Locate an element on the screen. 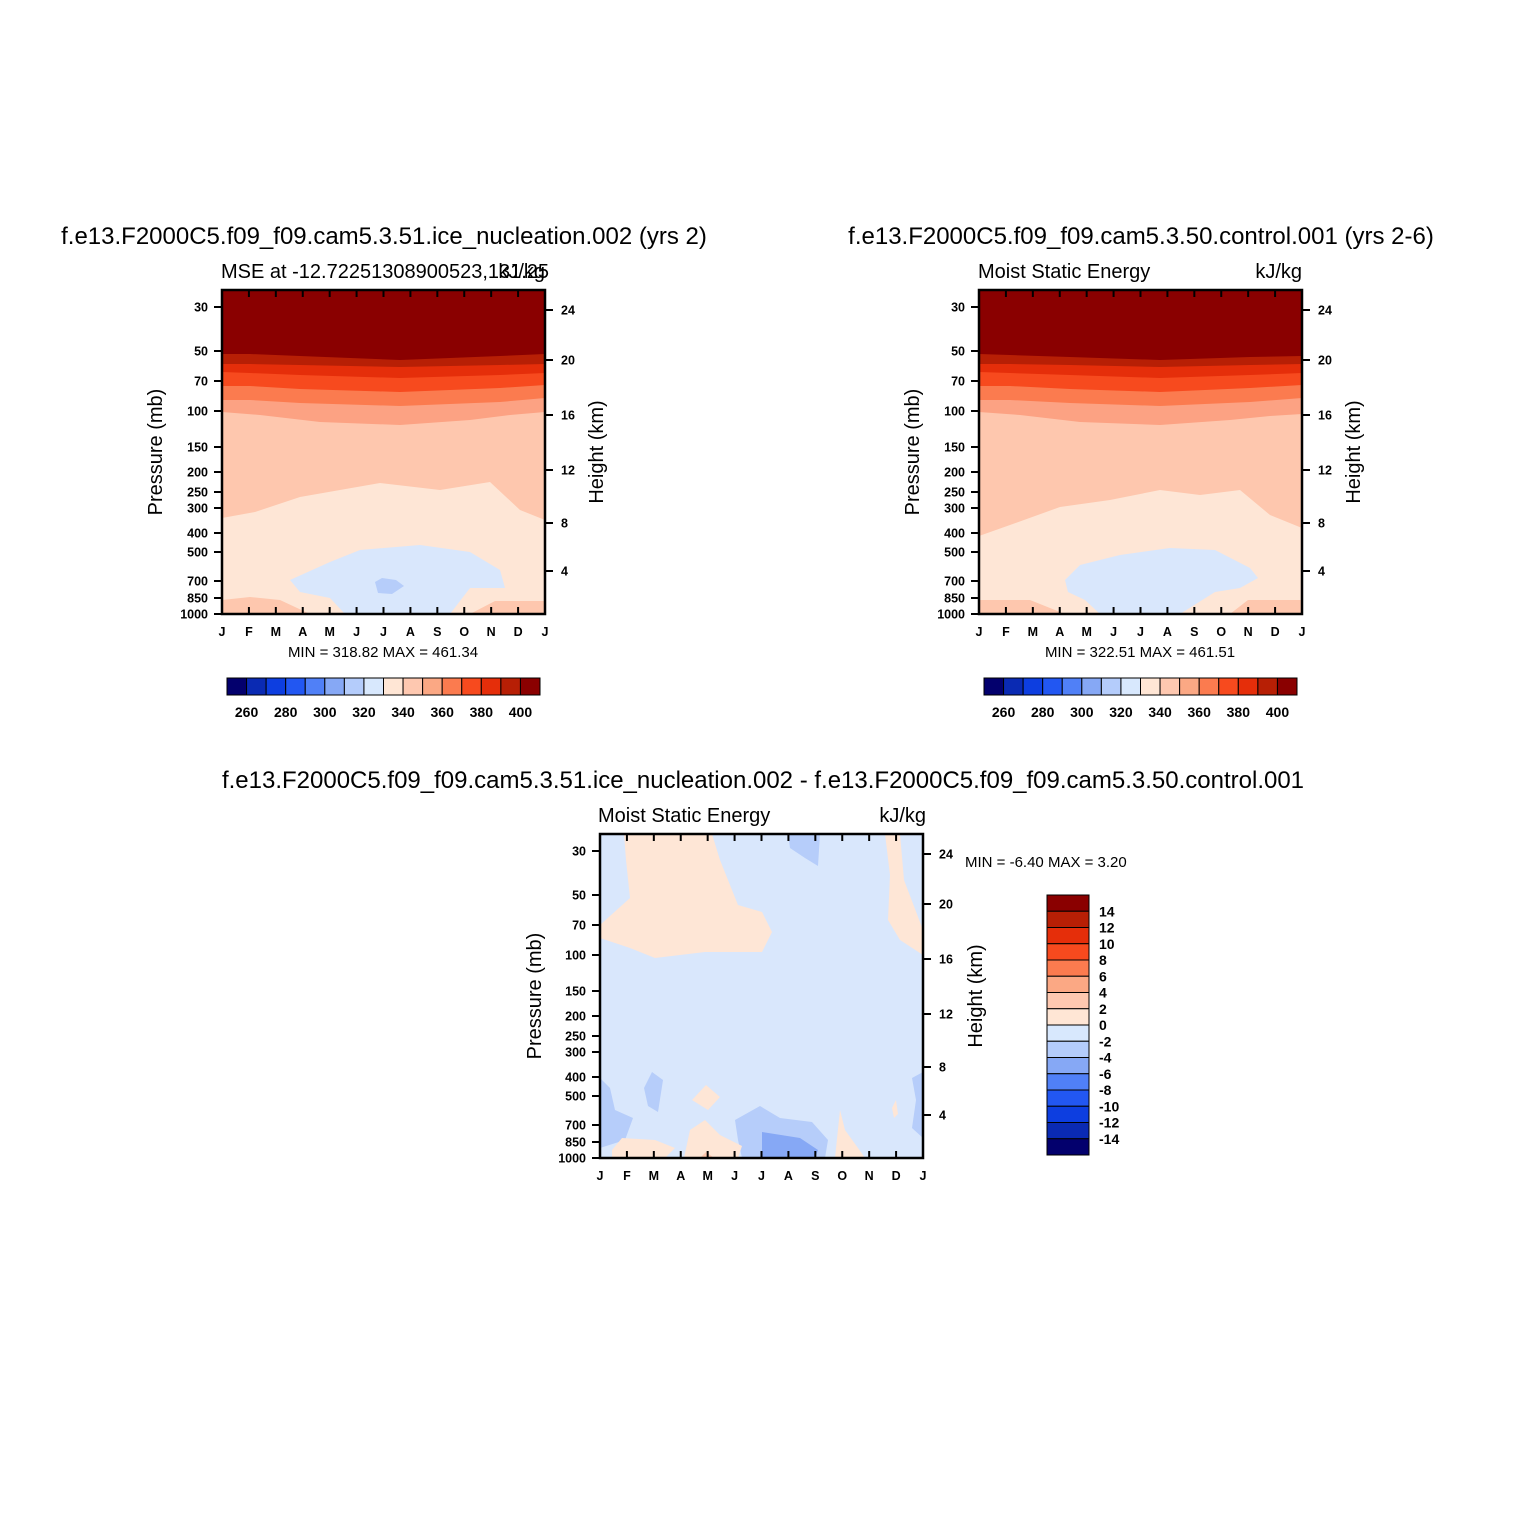  x-tick-label-diff: F is located at coordinates (627, 1176).